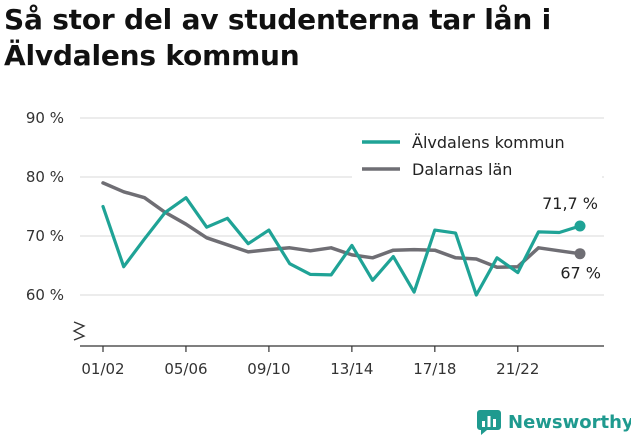  I want to click on series-end-label-1: 67 %, so click(580, 273).